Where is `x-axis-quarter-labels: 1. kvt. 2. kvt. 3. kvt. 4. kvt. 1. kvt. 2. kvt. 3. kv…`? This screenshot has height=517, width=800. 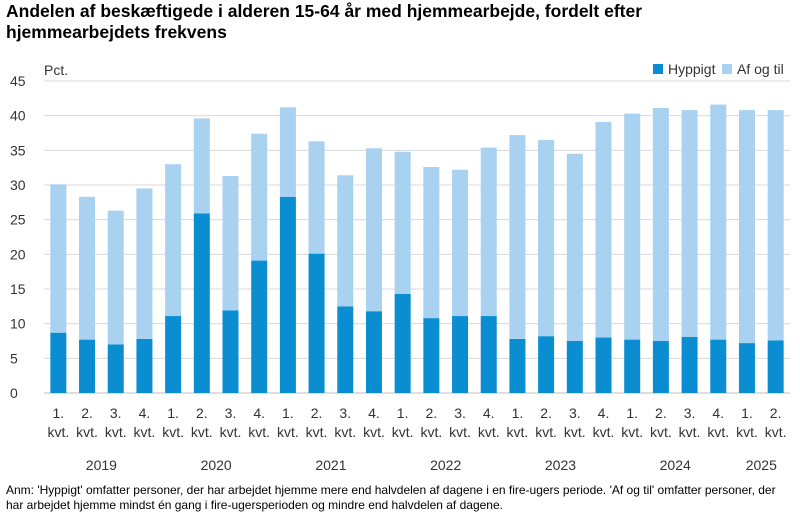 x-axis-quarter-labels: 1. kvt. 2. kvt. 3. kvt. 4. kvt. 1. kvt. 2. kvt. 3. kv… is located at coordinates (416, 422).